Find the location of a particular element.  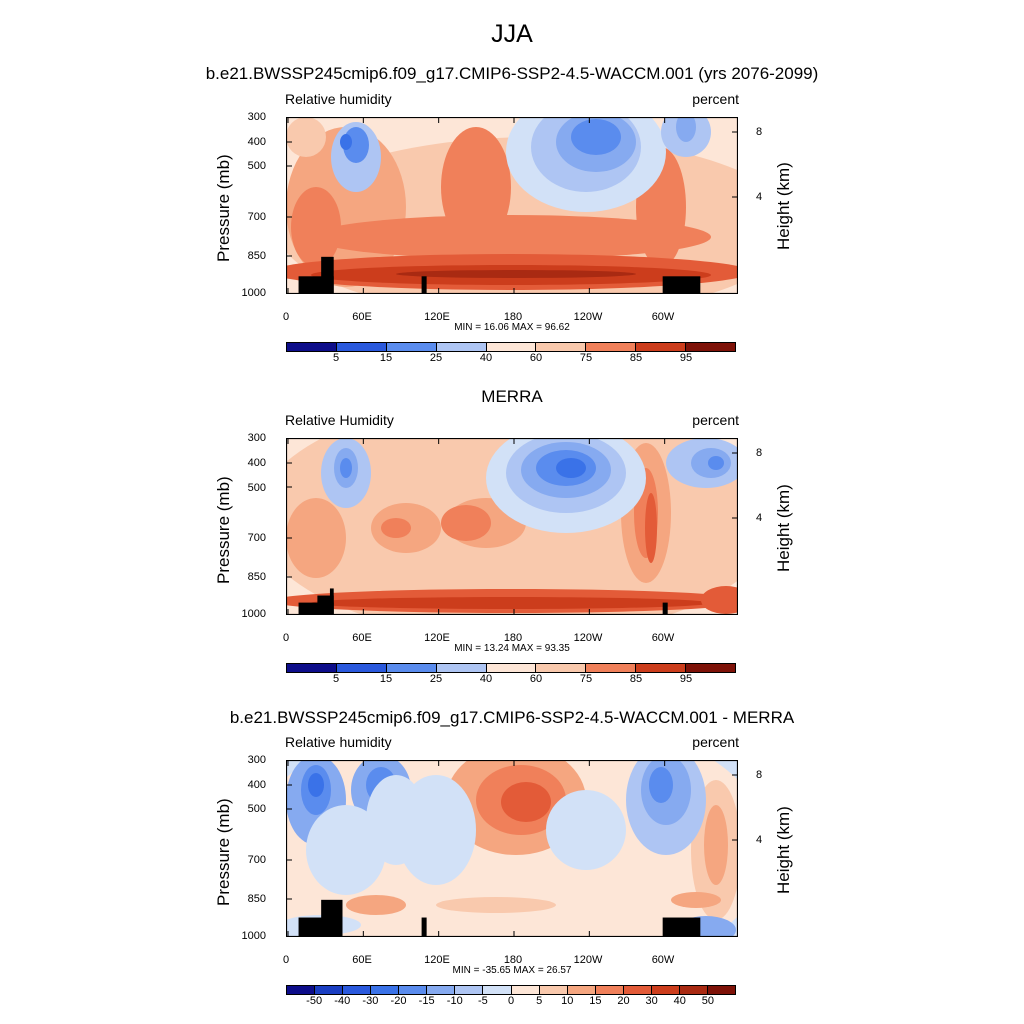

colorbar-tick: 30 is located at coordinates (651, 1001).